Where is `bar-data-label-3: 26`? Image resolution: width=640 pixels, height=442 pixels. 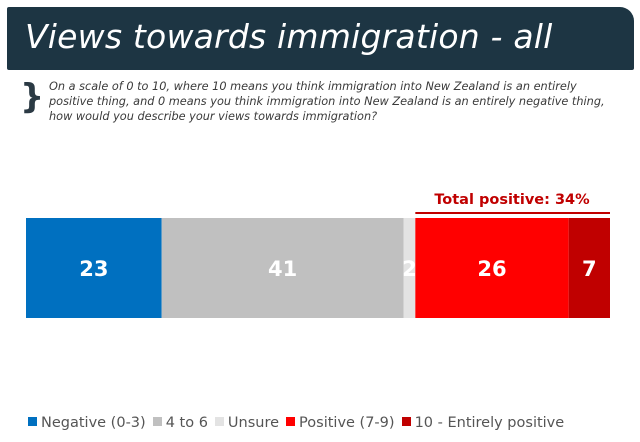 bar-data-label-3: 26 is located at coordinates (491, 269).